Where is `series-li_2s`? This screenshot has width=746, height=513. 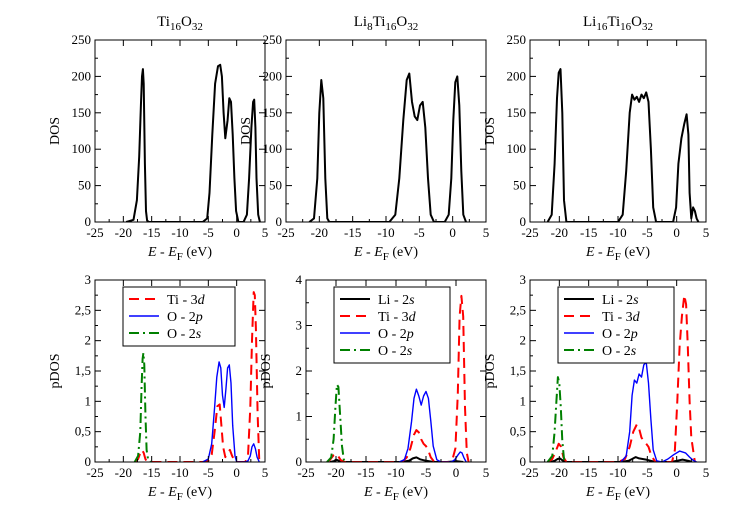 series-li_2s is located at coordinates (621, 459).